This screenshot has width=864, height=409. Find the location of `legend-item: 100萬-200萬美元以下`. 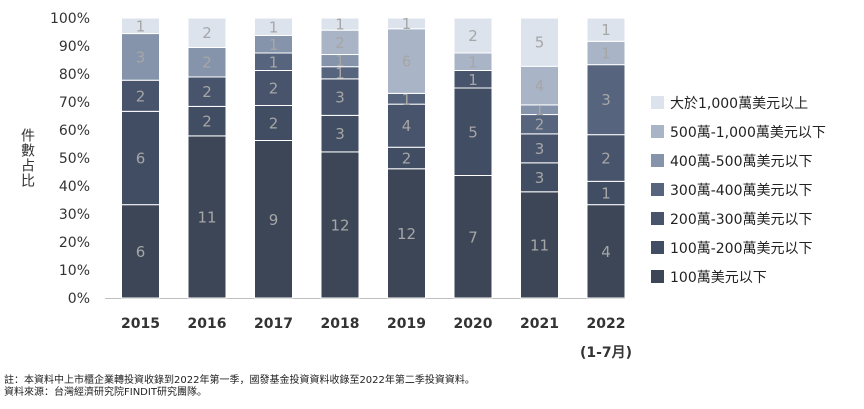

legend-item: 100萬-200萬美元以下 is located at coordinates (738, 247).